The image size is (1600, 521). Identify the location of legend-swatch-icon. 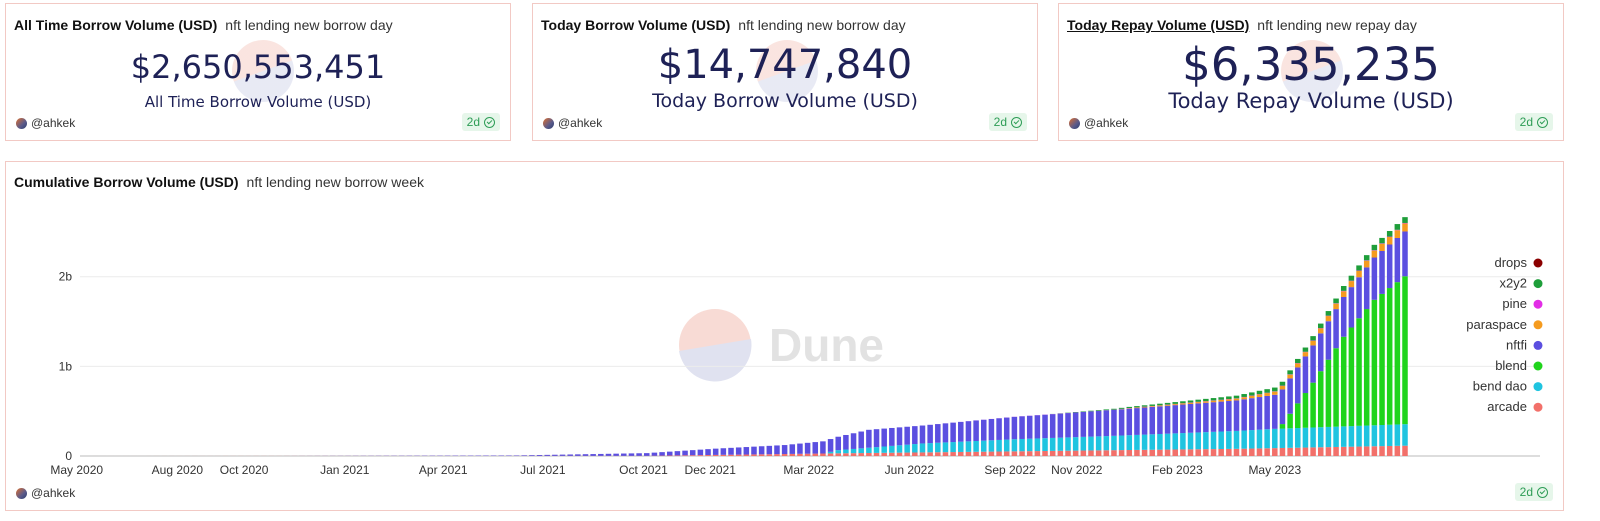
(1538, 366).